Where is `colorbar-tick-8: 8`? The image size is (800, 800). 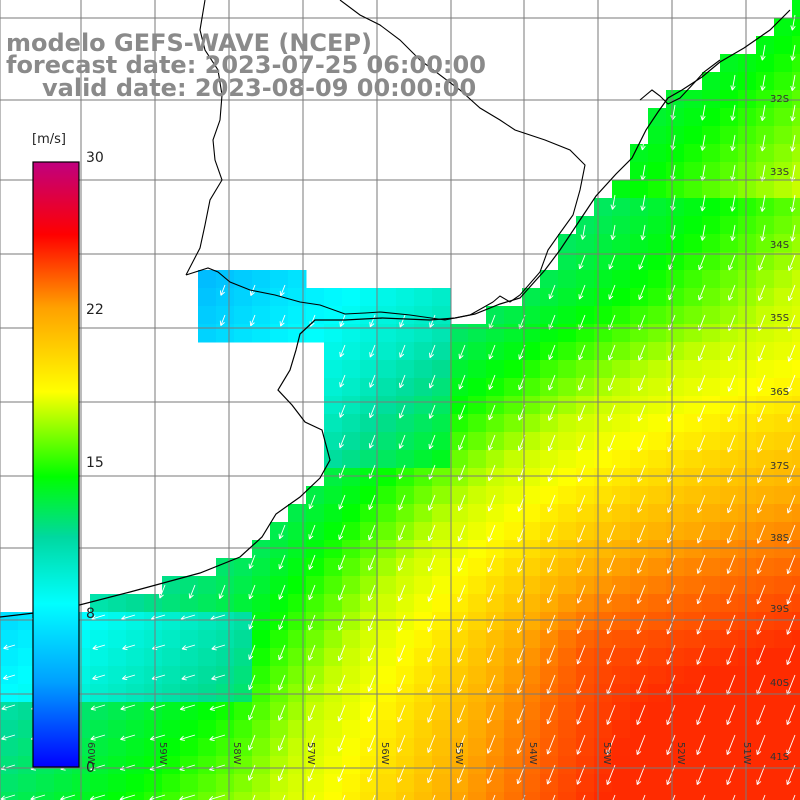 colorbar-tick-8: 8 is located at coordinates (90, 614).